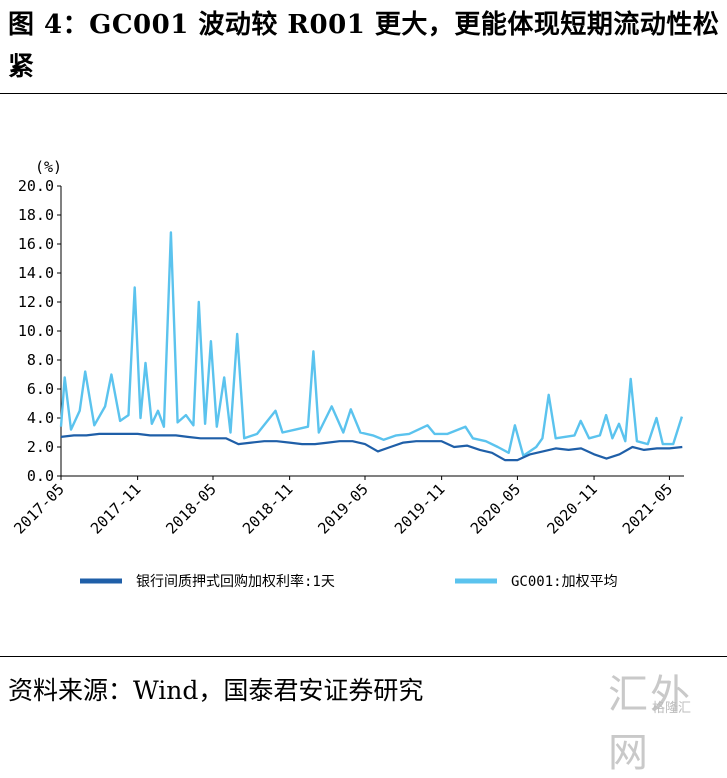  I want to click on watermark-small: 格隆汇, so click(672, 708).